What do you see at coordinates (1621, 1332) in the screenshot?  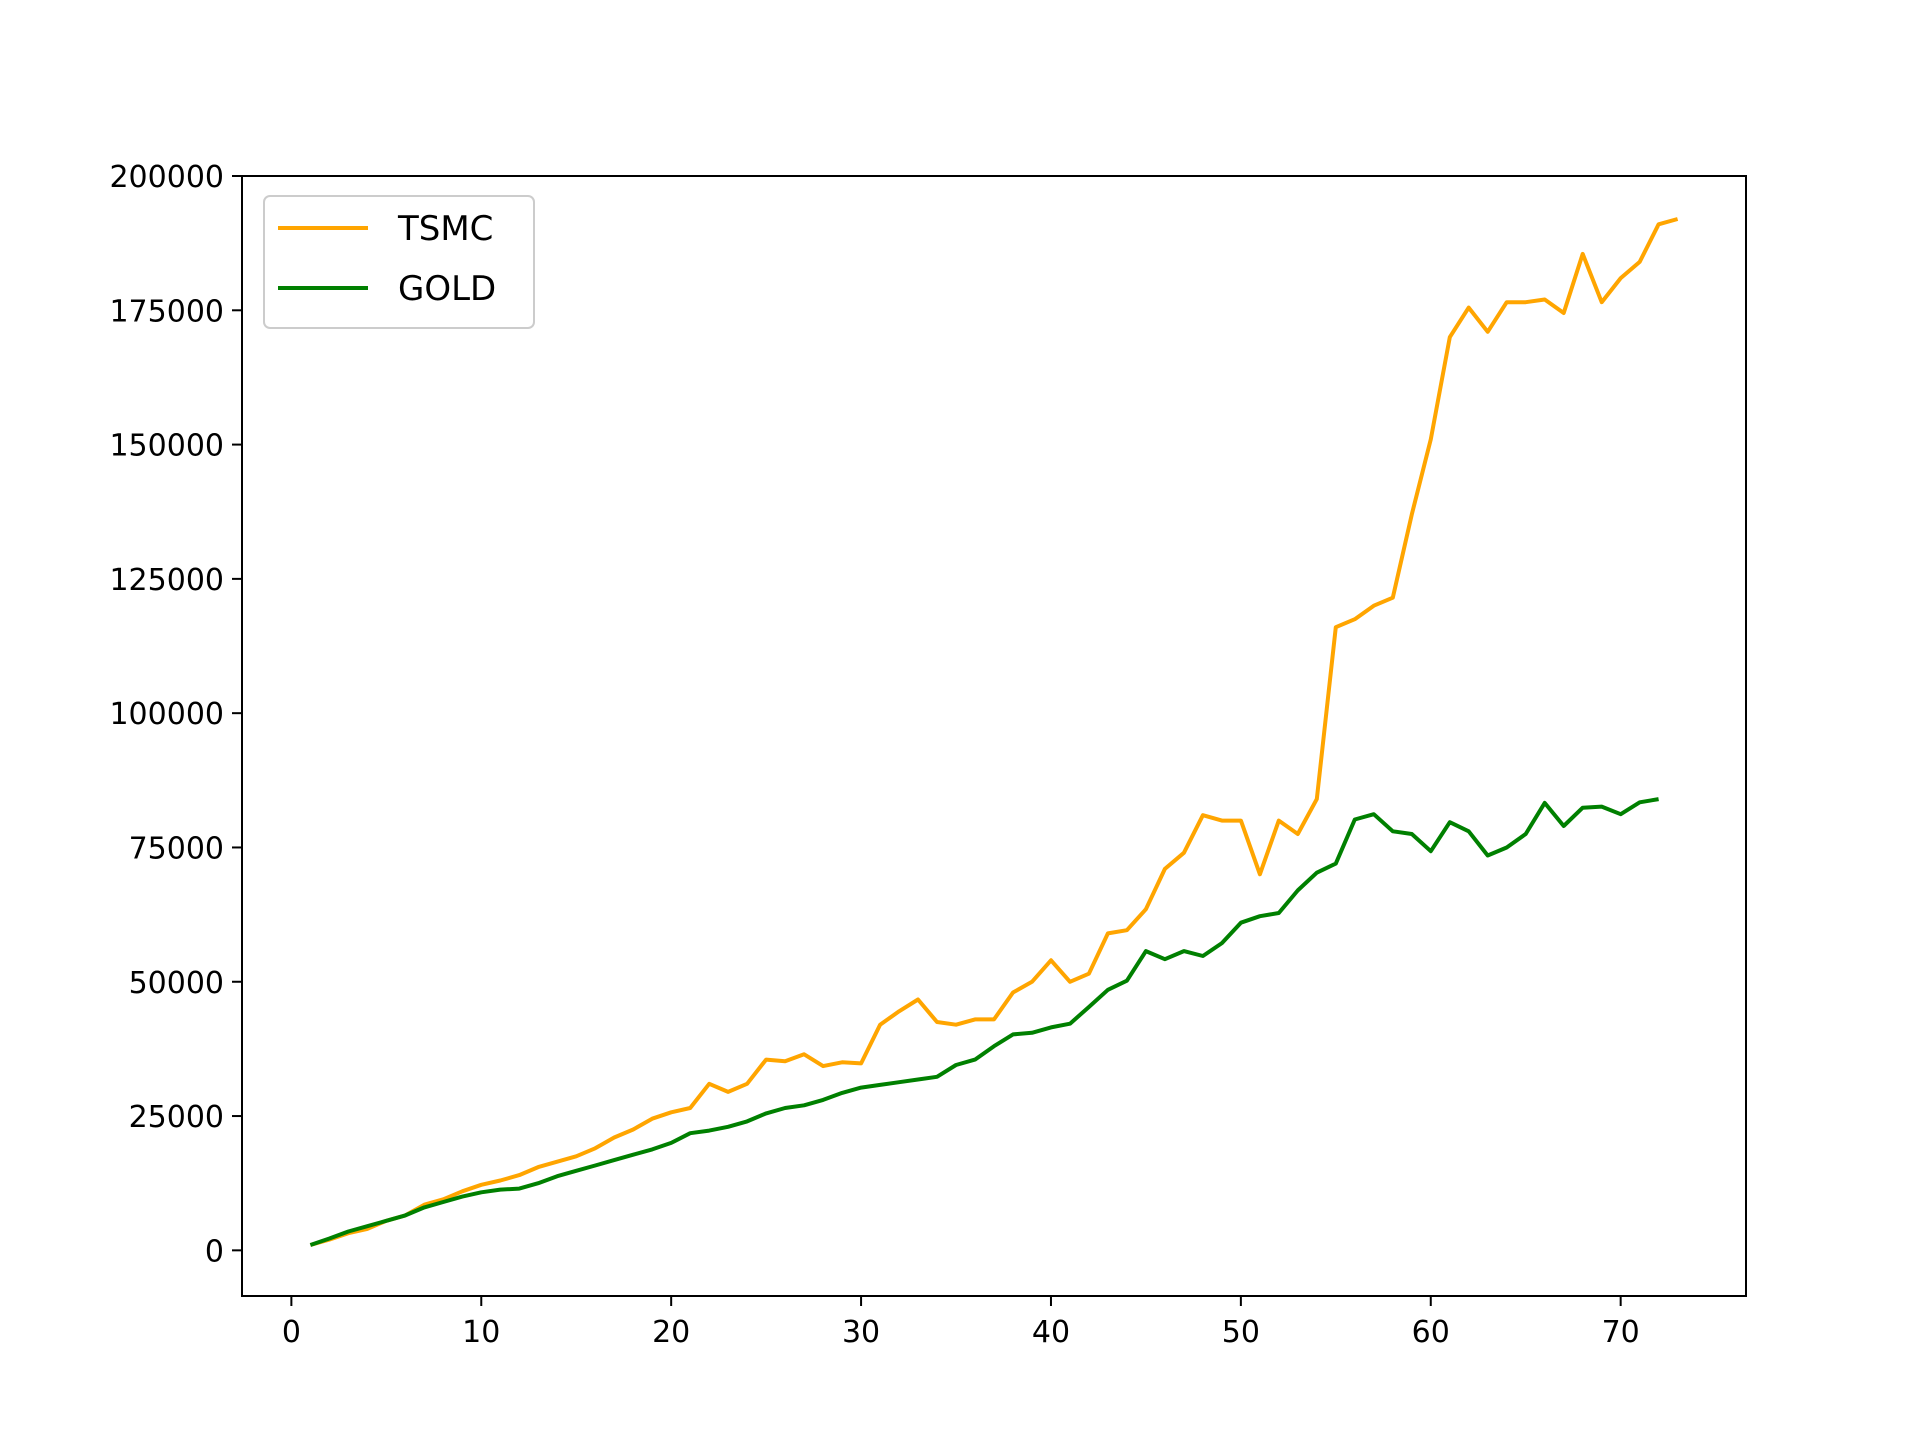 I see `x-tick-label: 70` at bounding box center [1621, 1332].